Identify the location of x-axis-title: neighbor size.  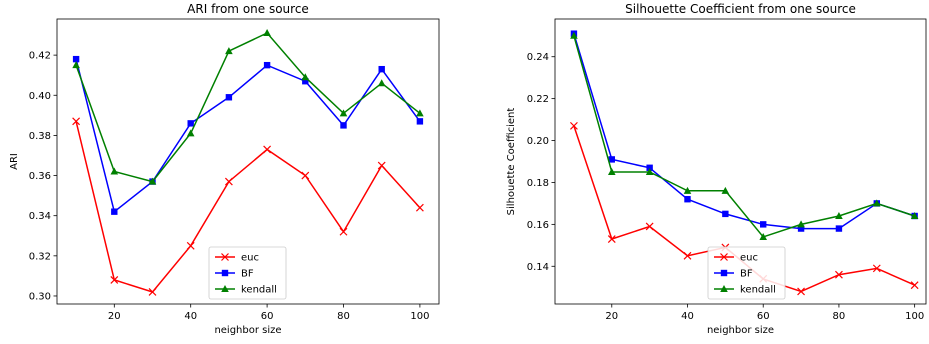
(740, 330).